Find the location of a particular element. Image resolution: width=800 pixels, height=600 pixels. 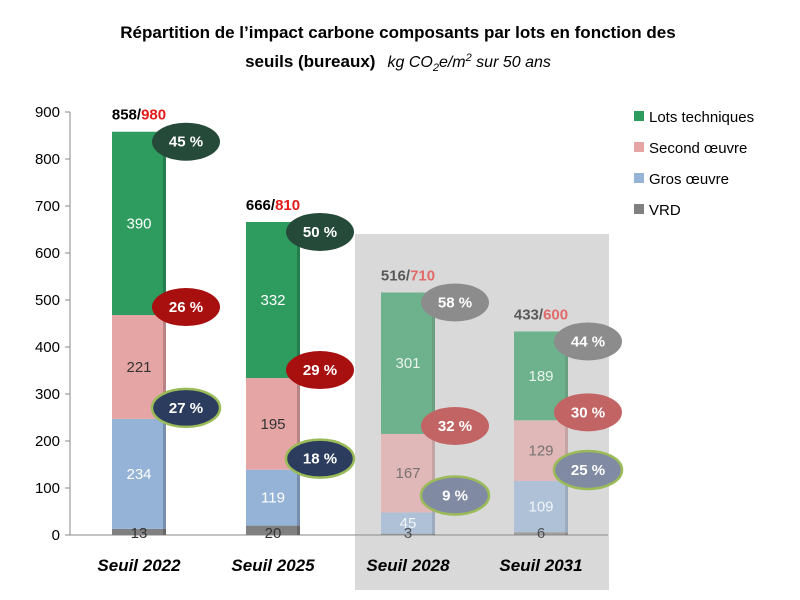

percent-label-second-oeuvre: 26 % is located at coordinates (186, 307).